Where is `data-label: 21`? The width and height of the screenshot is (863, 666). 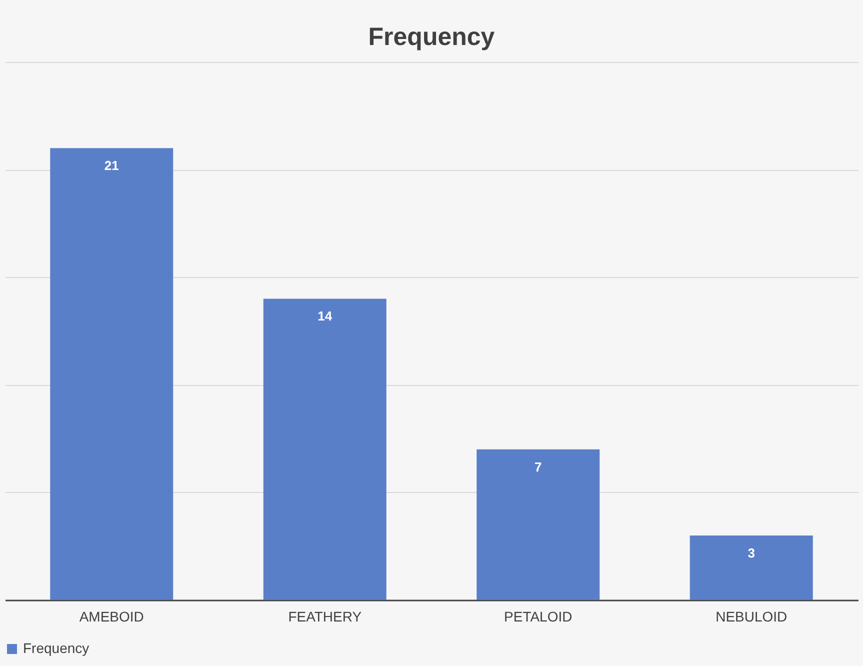
data-label: 21 is located at coordinates (111, 166).